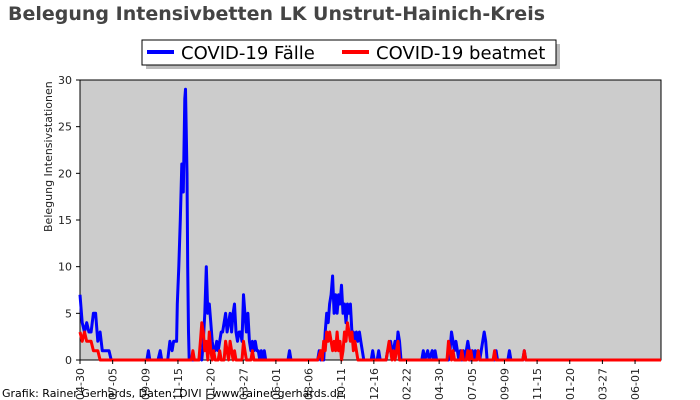  Describe the element at coordinates (48, 156) in the screenshot. I see `y-axis-label: Belegung Intensivstationen` at that location.